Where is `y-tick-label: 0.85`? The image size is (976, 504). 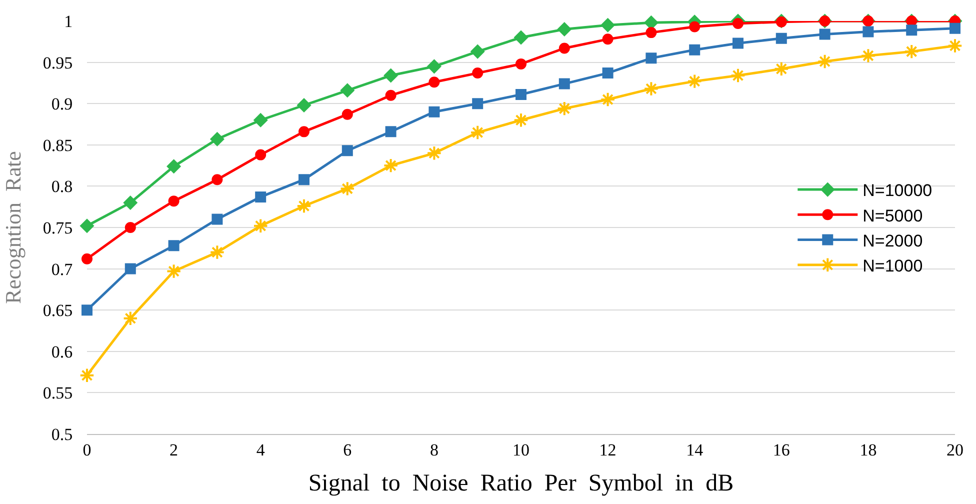
y-tick-label: 0.85 is located at coordinates (57, 145).